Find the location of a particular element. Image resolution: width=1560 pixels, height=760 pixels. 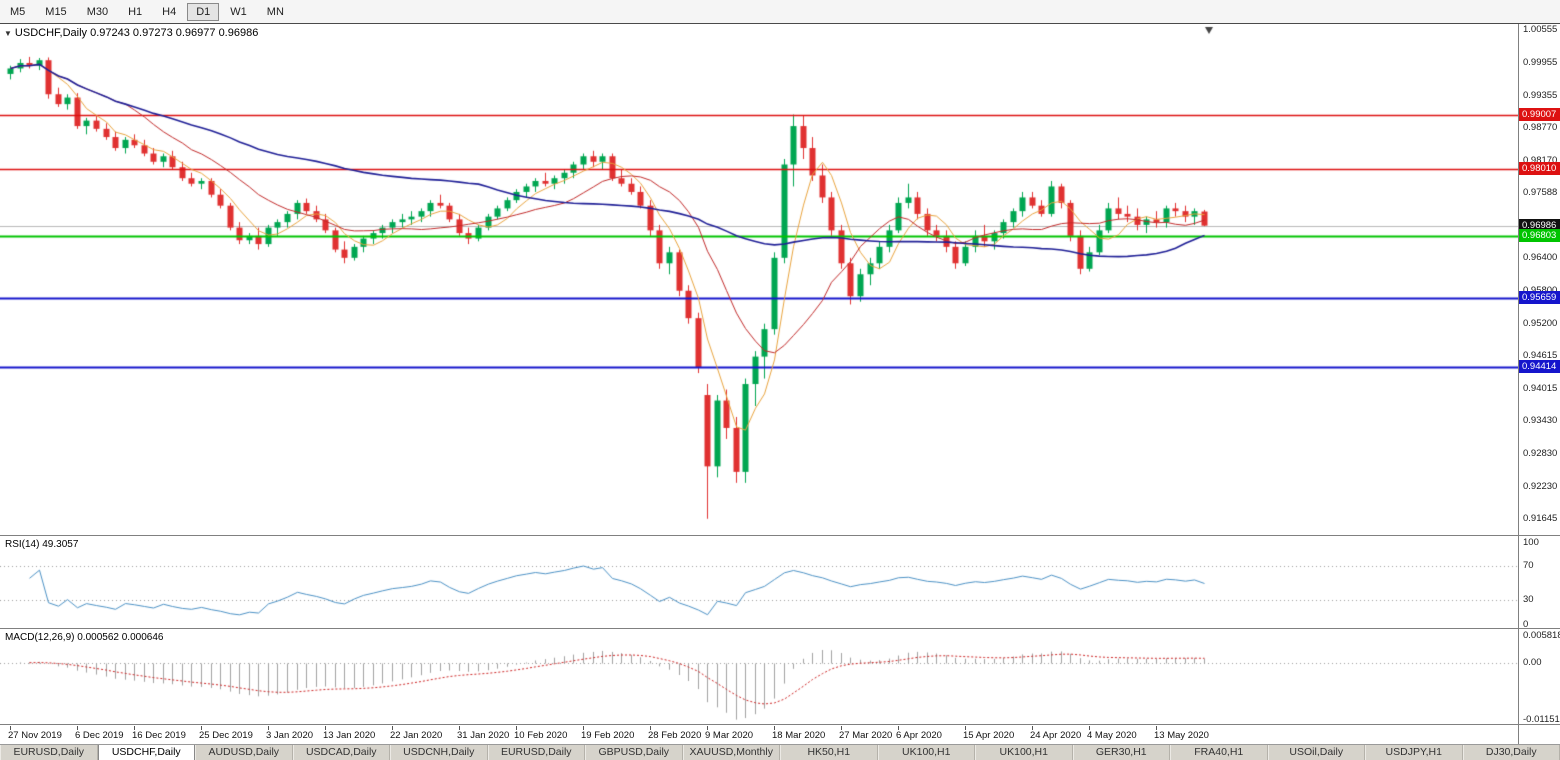

rsi-chart-canvas is located at coordinates (759, 583).